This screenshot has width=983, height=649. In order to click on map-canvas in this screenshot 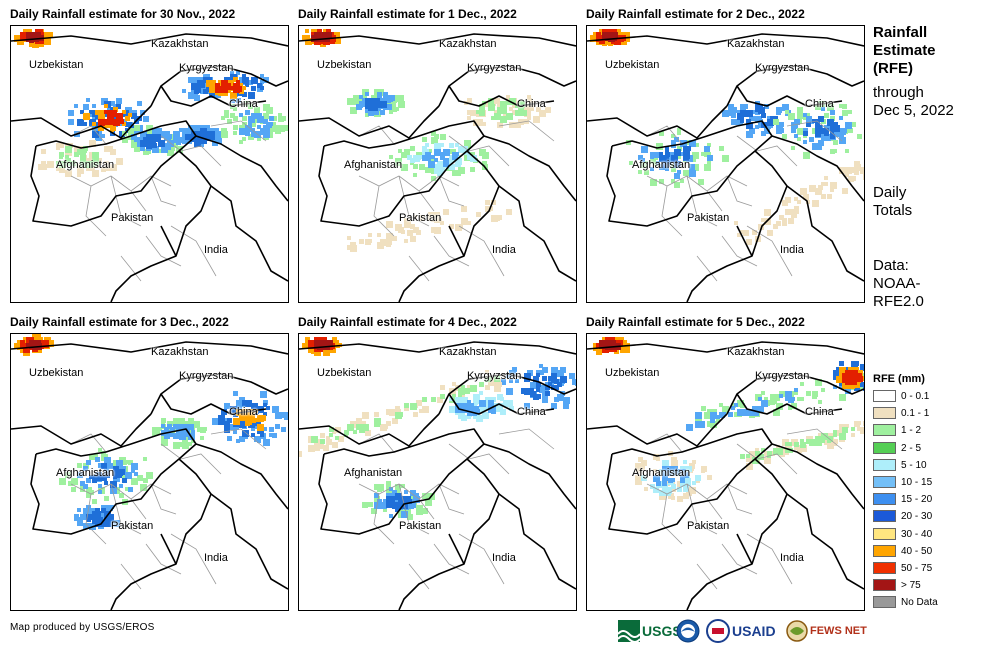, I will do `click(149, 472)`.